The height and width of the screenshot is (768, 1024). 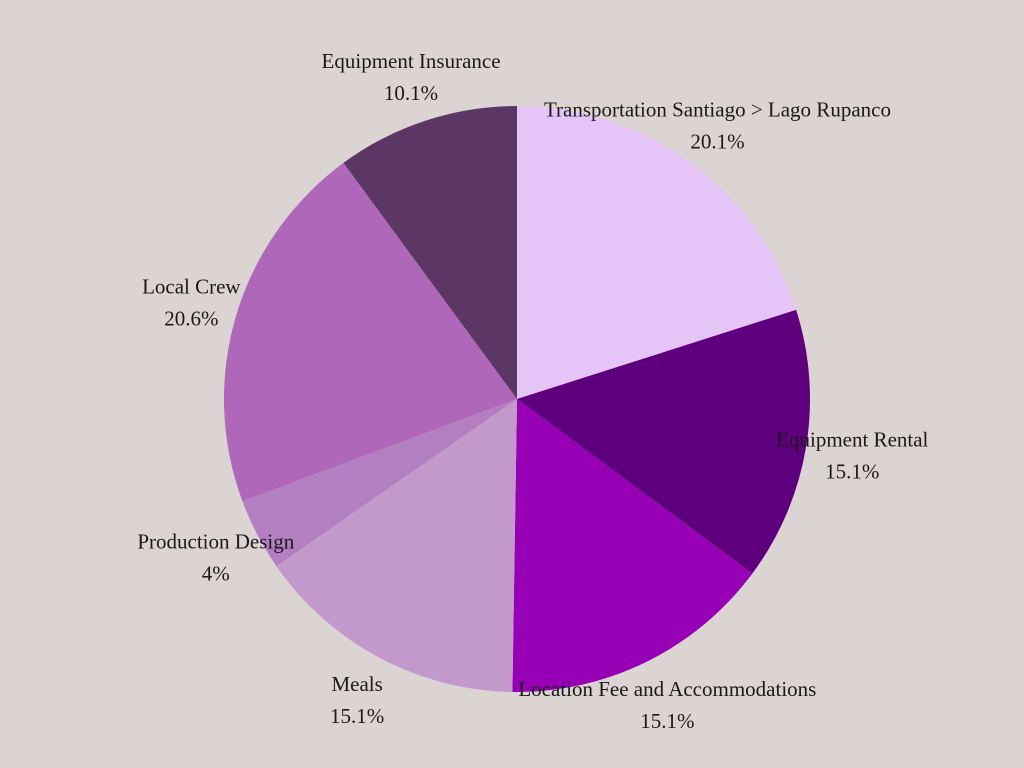 What do you see at coordinates (215, 541) in the screenshot?
I see `slice-category-label: Production Design` at bounding box center [215, 541].